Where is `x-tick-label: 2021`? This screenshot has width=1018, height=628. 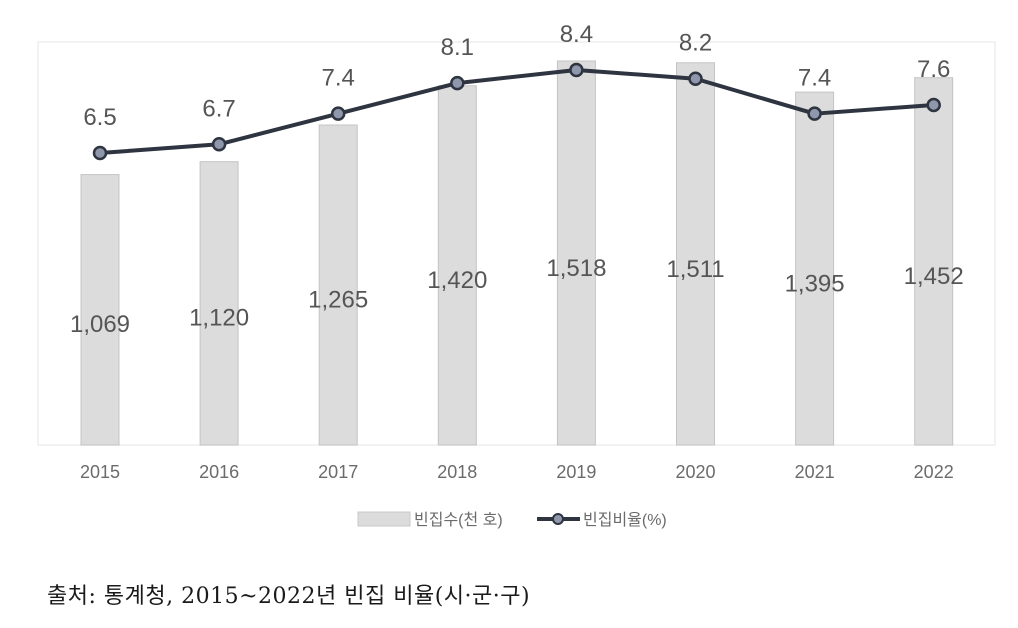
x-tick-label: 2021 is located at coordinates (815, 472).